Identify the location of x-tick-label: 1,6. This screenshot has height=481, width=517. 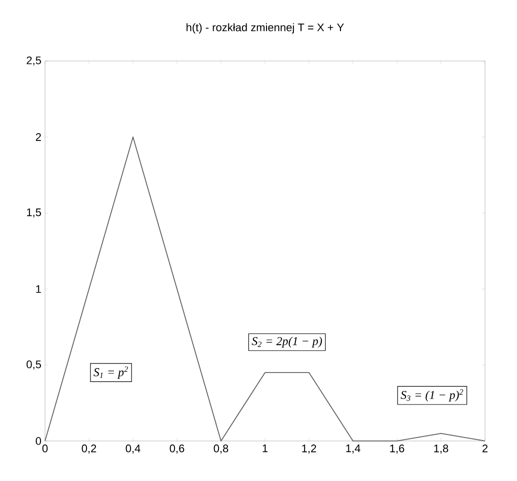
(397, 449).